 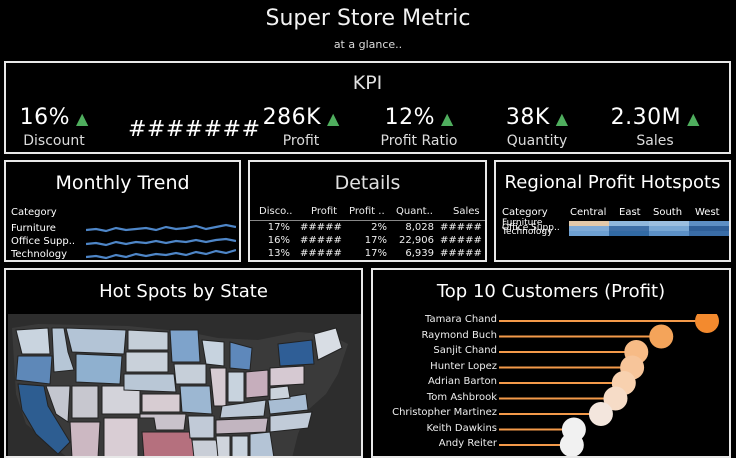 I want to click on region-header-central: Central, so click(x=588, y=212).